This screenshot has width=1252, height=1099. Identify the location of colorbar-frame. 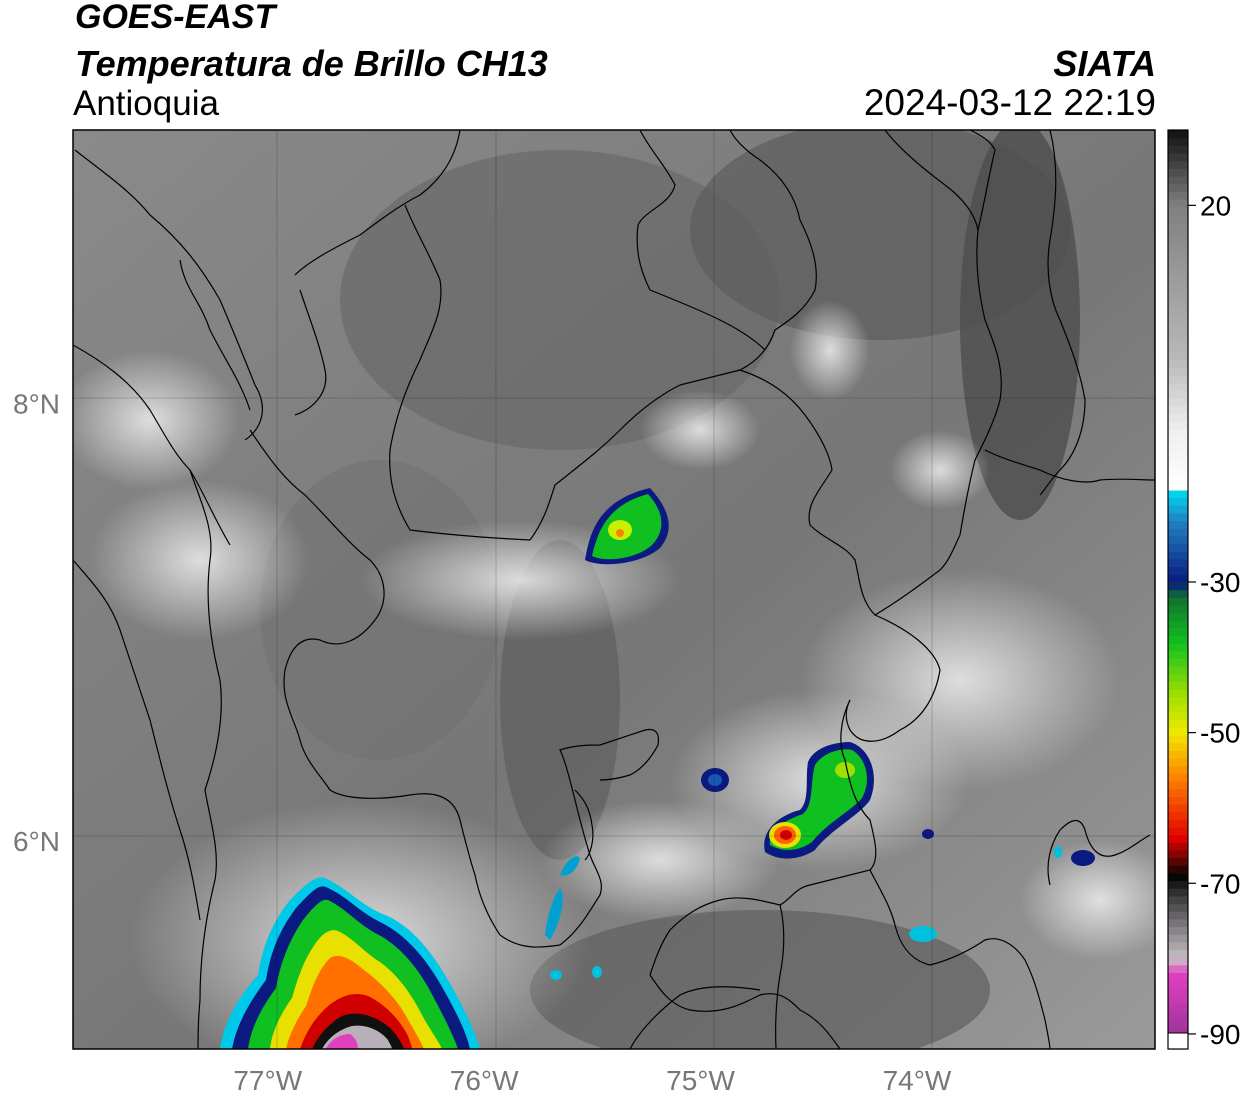
(1178, 589).